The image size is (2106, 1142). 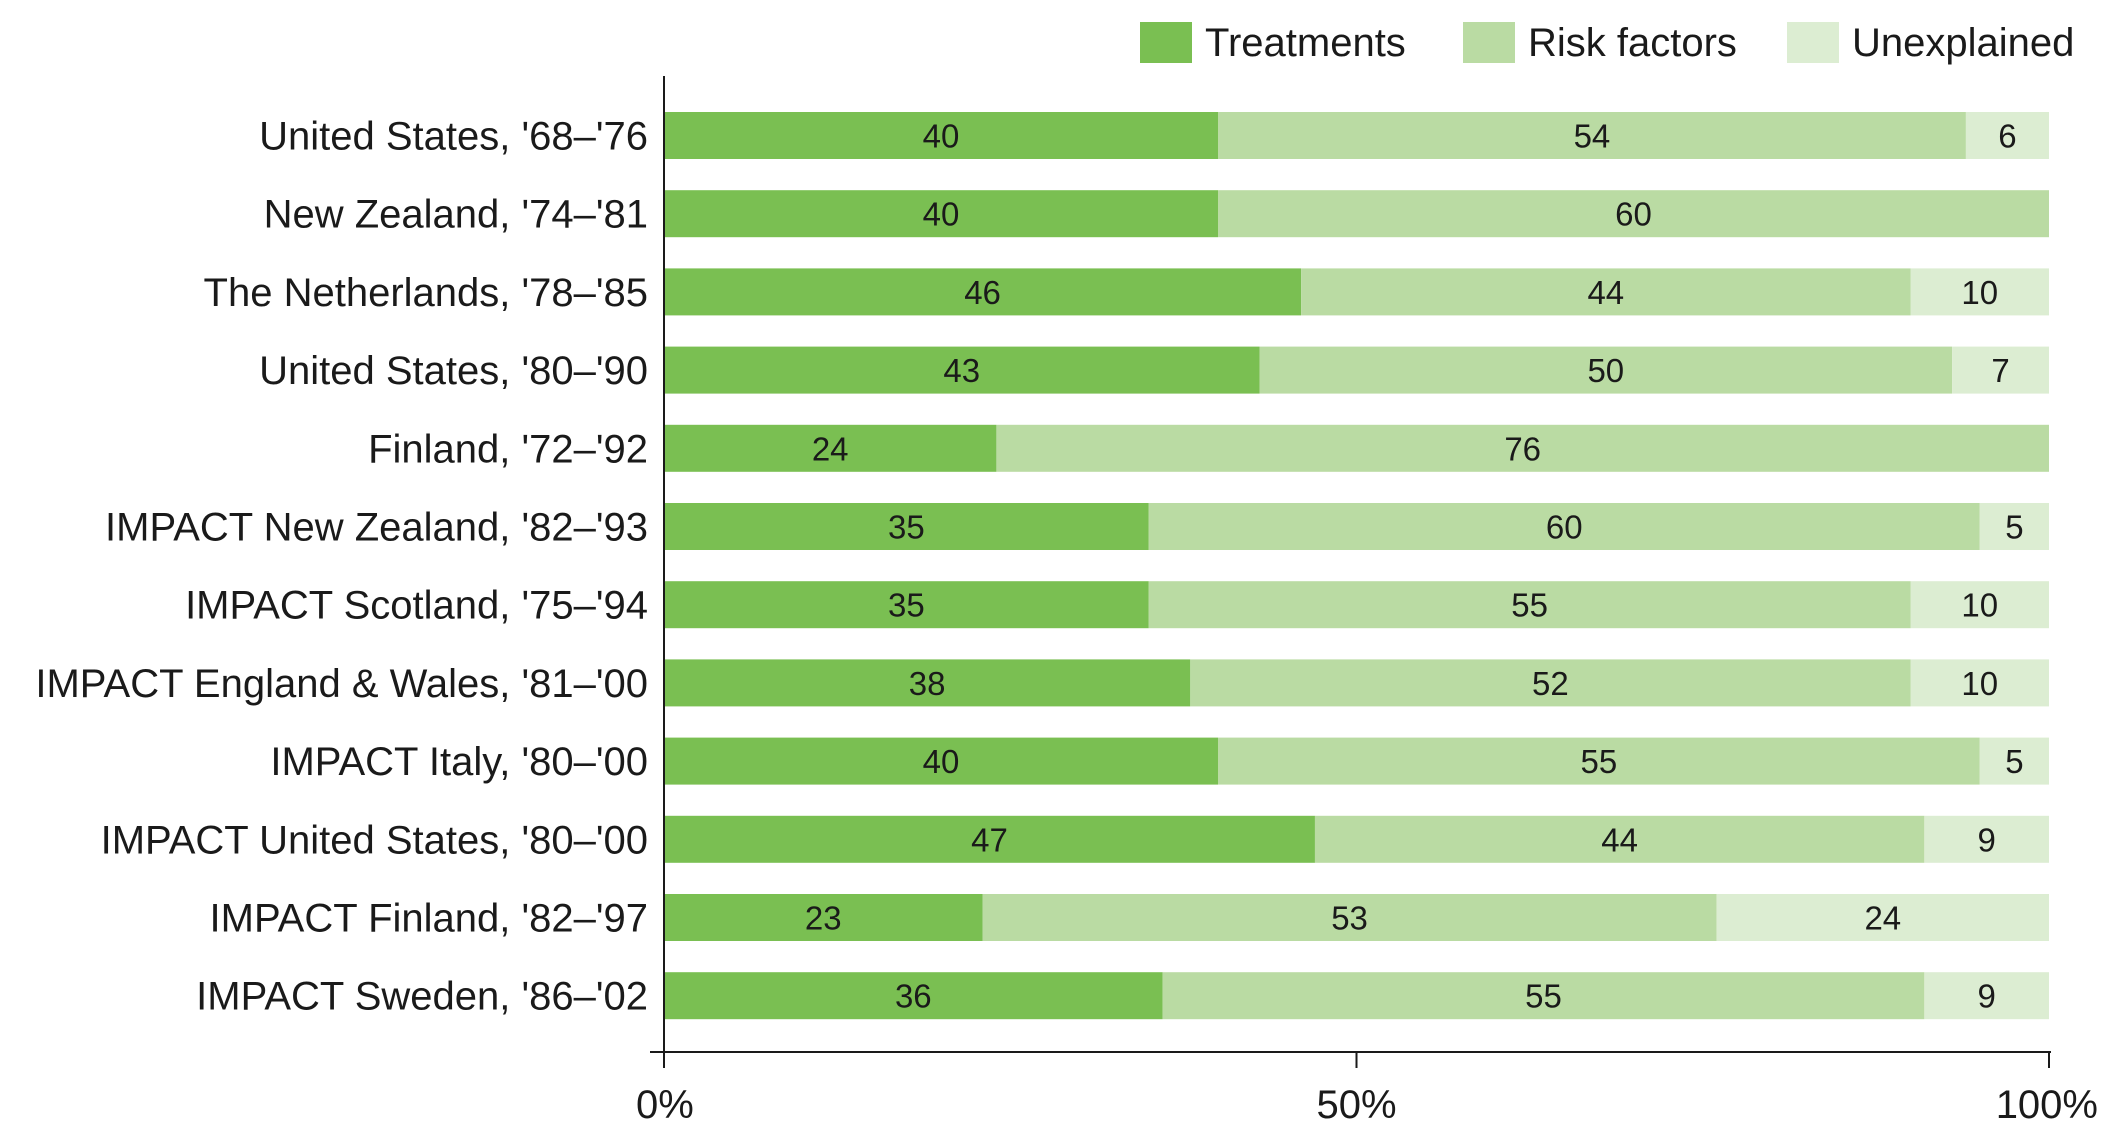 I want to click on legend-swatch-treatments, so click(x=1166, y=42).